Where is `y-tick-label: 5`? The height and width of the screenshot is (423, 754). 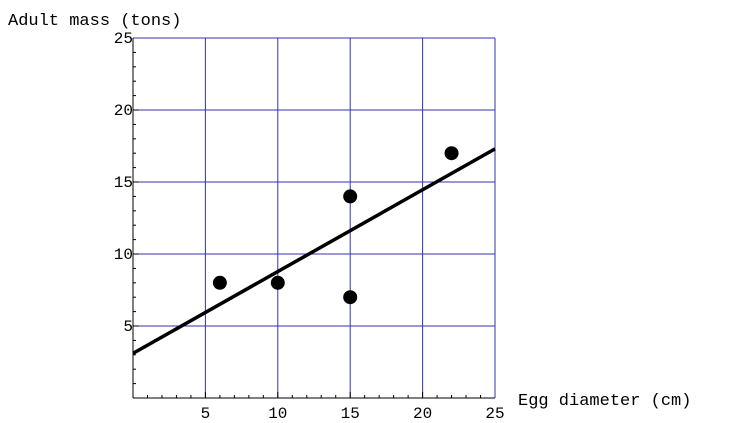 y-tick-label: 5 is located at coordinates (128, 327).